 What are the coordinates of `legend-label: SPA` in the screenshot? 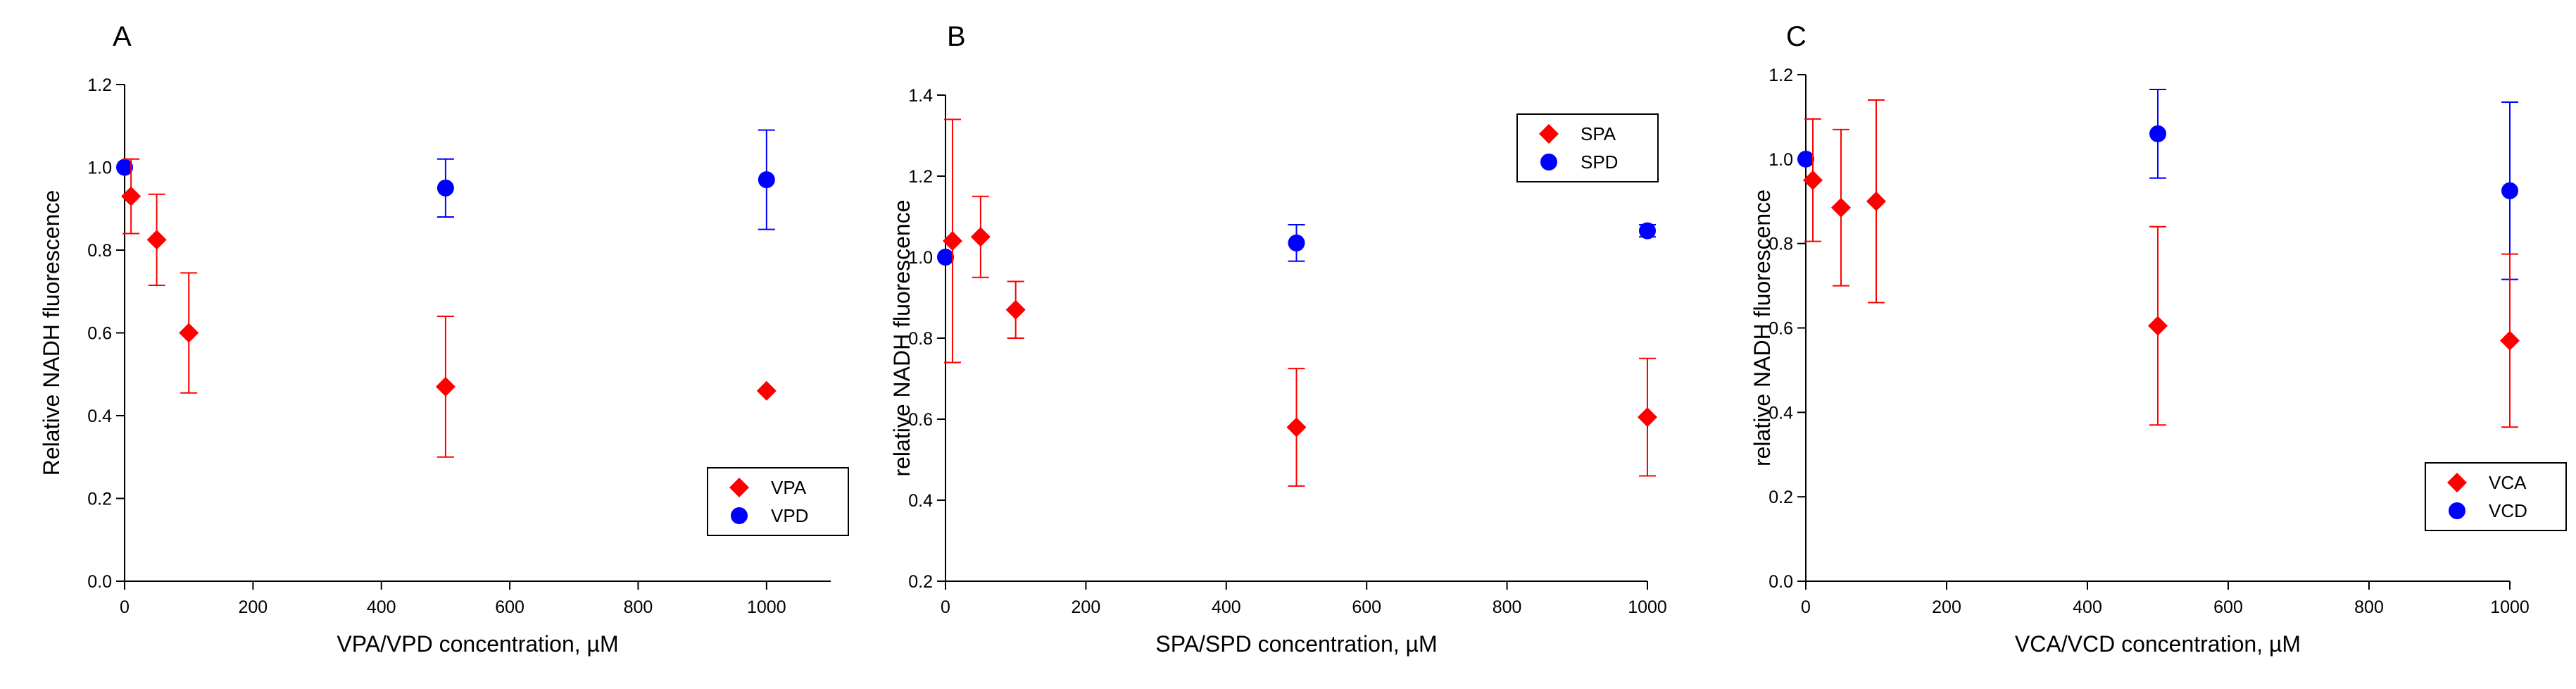 It's located at (1598, 133).